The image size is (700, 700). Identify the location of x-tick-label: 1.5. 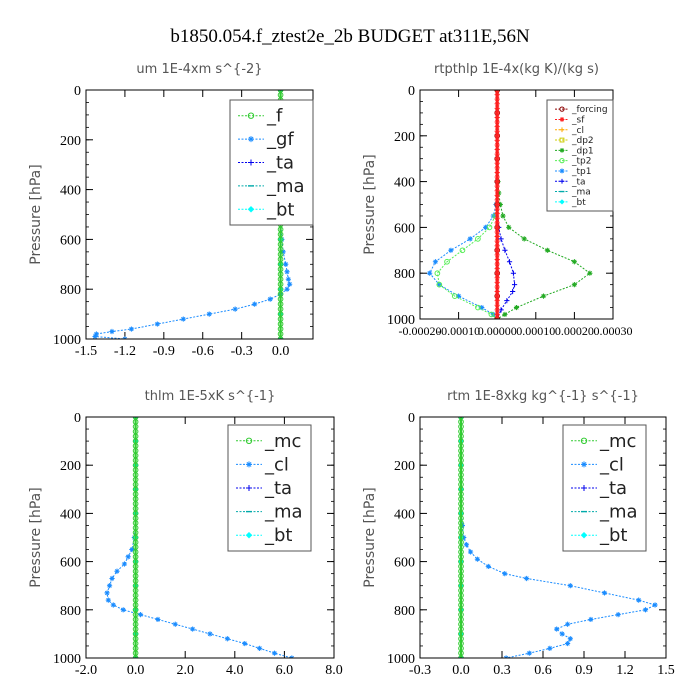
(666, 670).